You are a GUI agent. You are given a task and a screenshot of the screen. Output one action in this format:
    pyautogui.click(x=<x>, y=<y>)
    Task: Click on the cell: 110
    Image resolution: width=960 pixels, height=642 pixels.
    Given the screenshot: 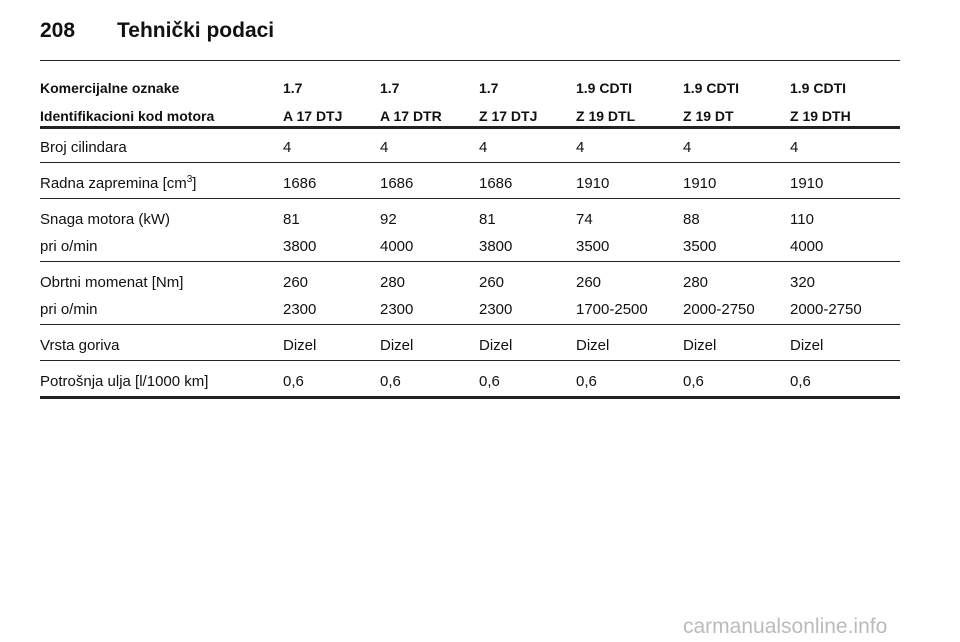 What is the action you would take?
    pyautogui.click(x=802, y=219)
    